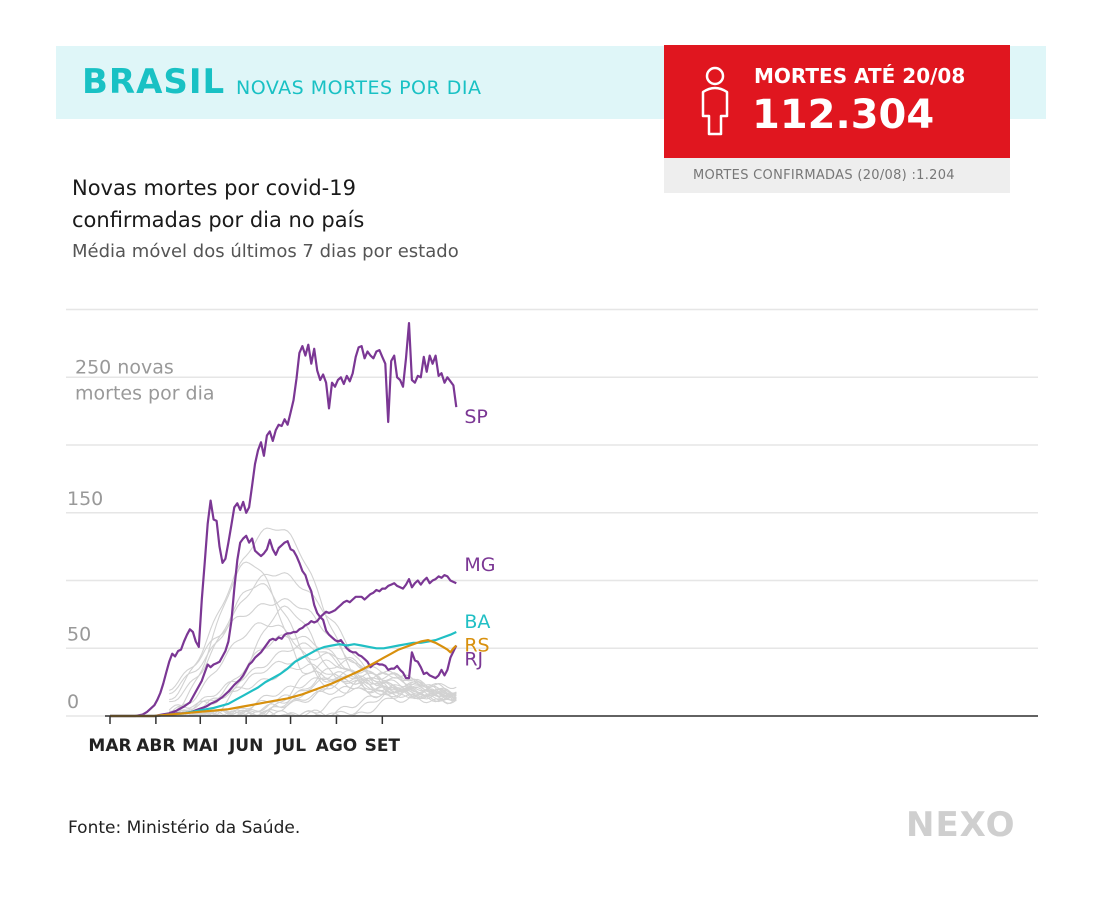 This screenshot has width=1101, height=901. I want to click on deaths-value: 112.304, so click(843, 115).